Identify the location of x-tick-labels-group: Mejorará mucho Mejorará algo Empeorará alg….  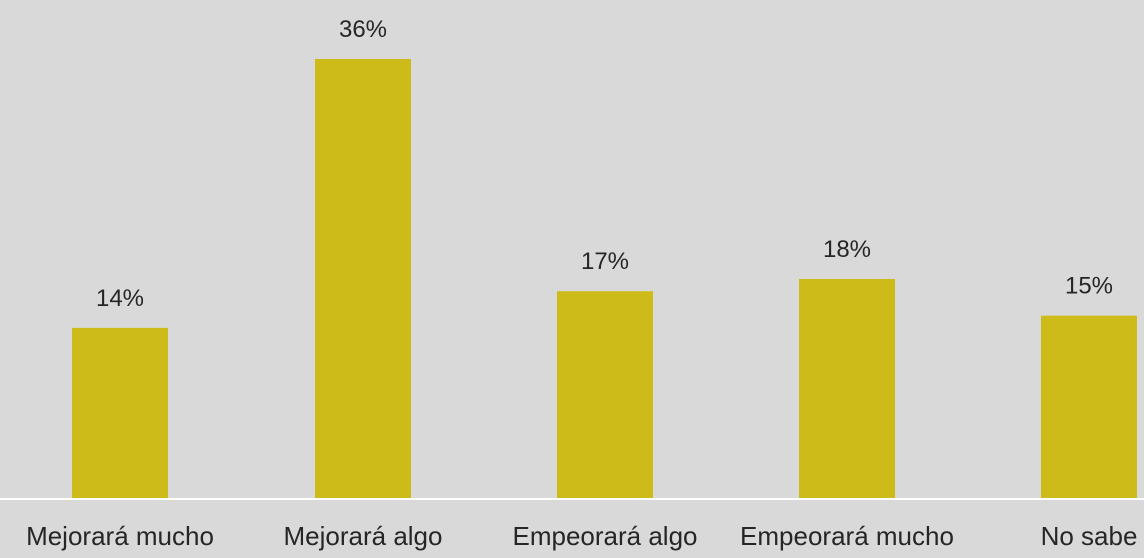
(581, 536).